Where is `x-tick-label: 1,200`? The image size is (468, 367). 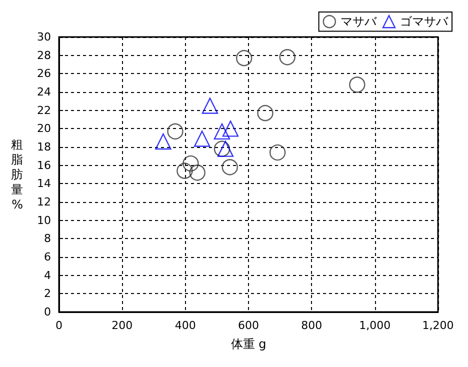
x-tick-label: 1,200 is located at coordinates (438, 325).